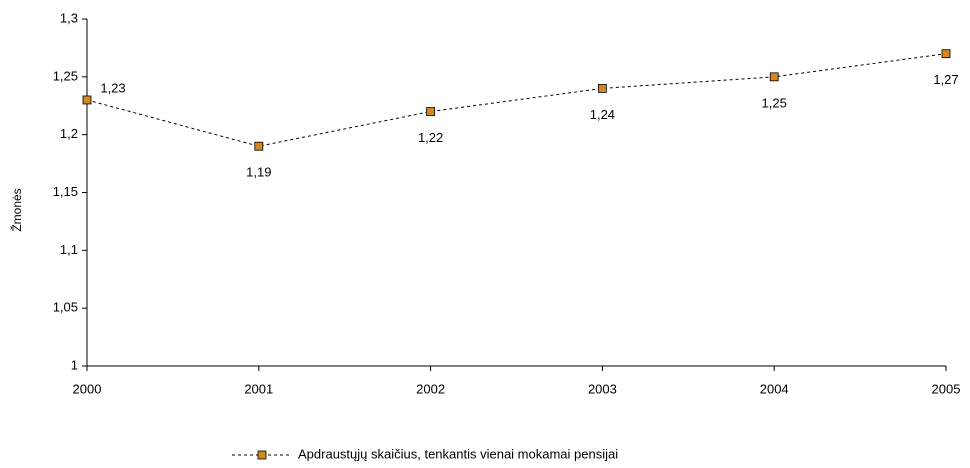 The image size is (970, 468). I want to click on y-tick-label: 1,25, so click(65, 75).